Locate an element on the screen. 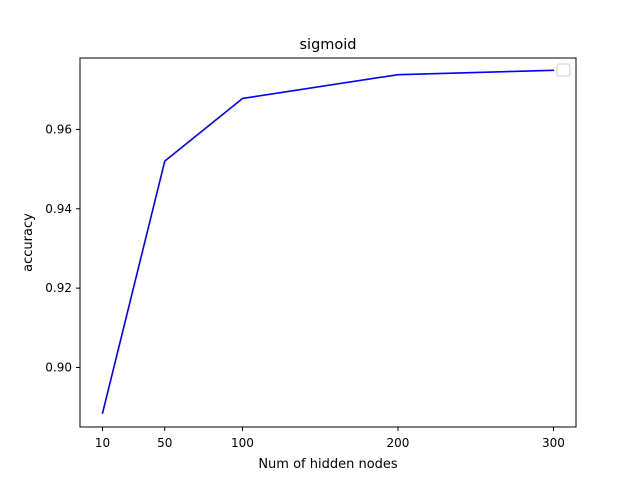  x-axis-label: Num of hidden nodes is located at coordinates (328, 464).